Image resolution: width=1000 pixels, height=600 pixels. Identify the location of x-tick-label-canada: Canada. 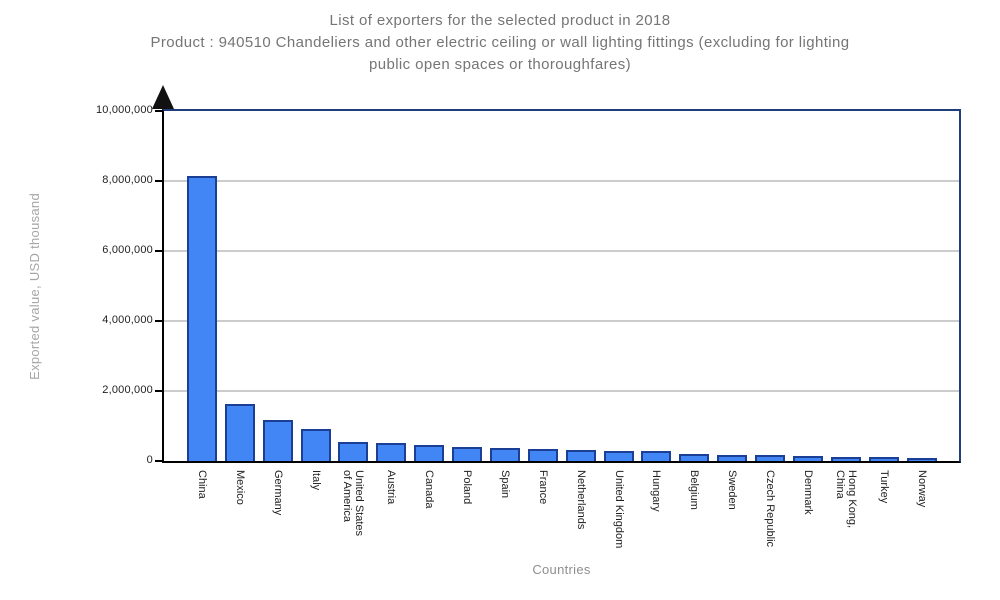
(429, 489).